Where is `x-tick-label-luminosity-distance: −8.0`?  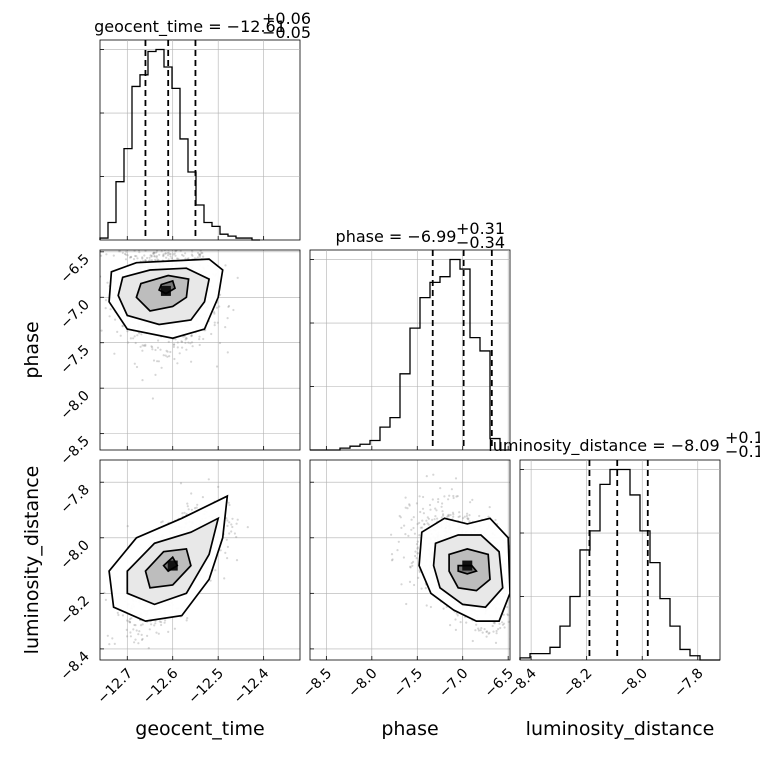
x-tick-label-luminosity-distance: −8.0 is located at coordinates (633, 683).